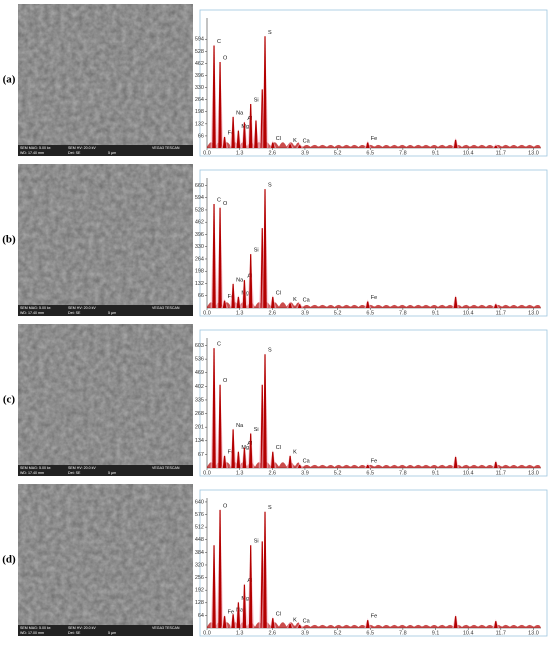 The width and height of the screenshot is (550, 649). I want to click on y-tick-label: 448, so click(199, 540).